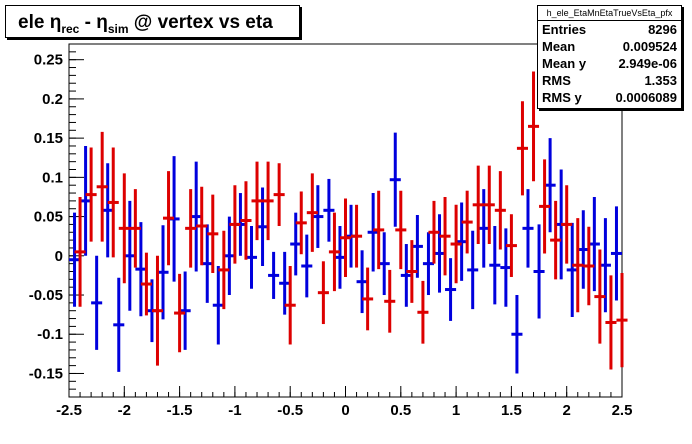 Image resolution: width=692 pixels, height=444 pixels. Describe the element at coordinates (46, 295) in the screenshot. I see `y-tick-label: -0.05` at that location.